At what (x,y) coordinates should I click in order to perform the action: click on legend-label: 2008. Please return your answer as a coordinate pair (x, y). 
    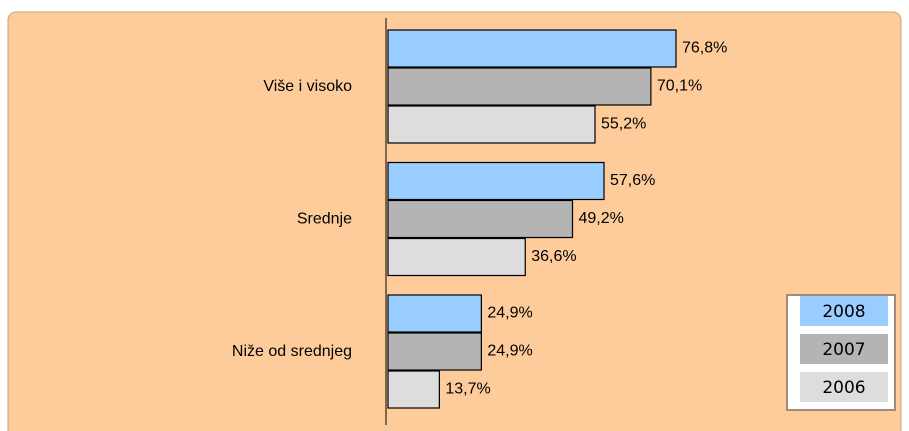
    Looking at the image, I should click on (843, 312).